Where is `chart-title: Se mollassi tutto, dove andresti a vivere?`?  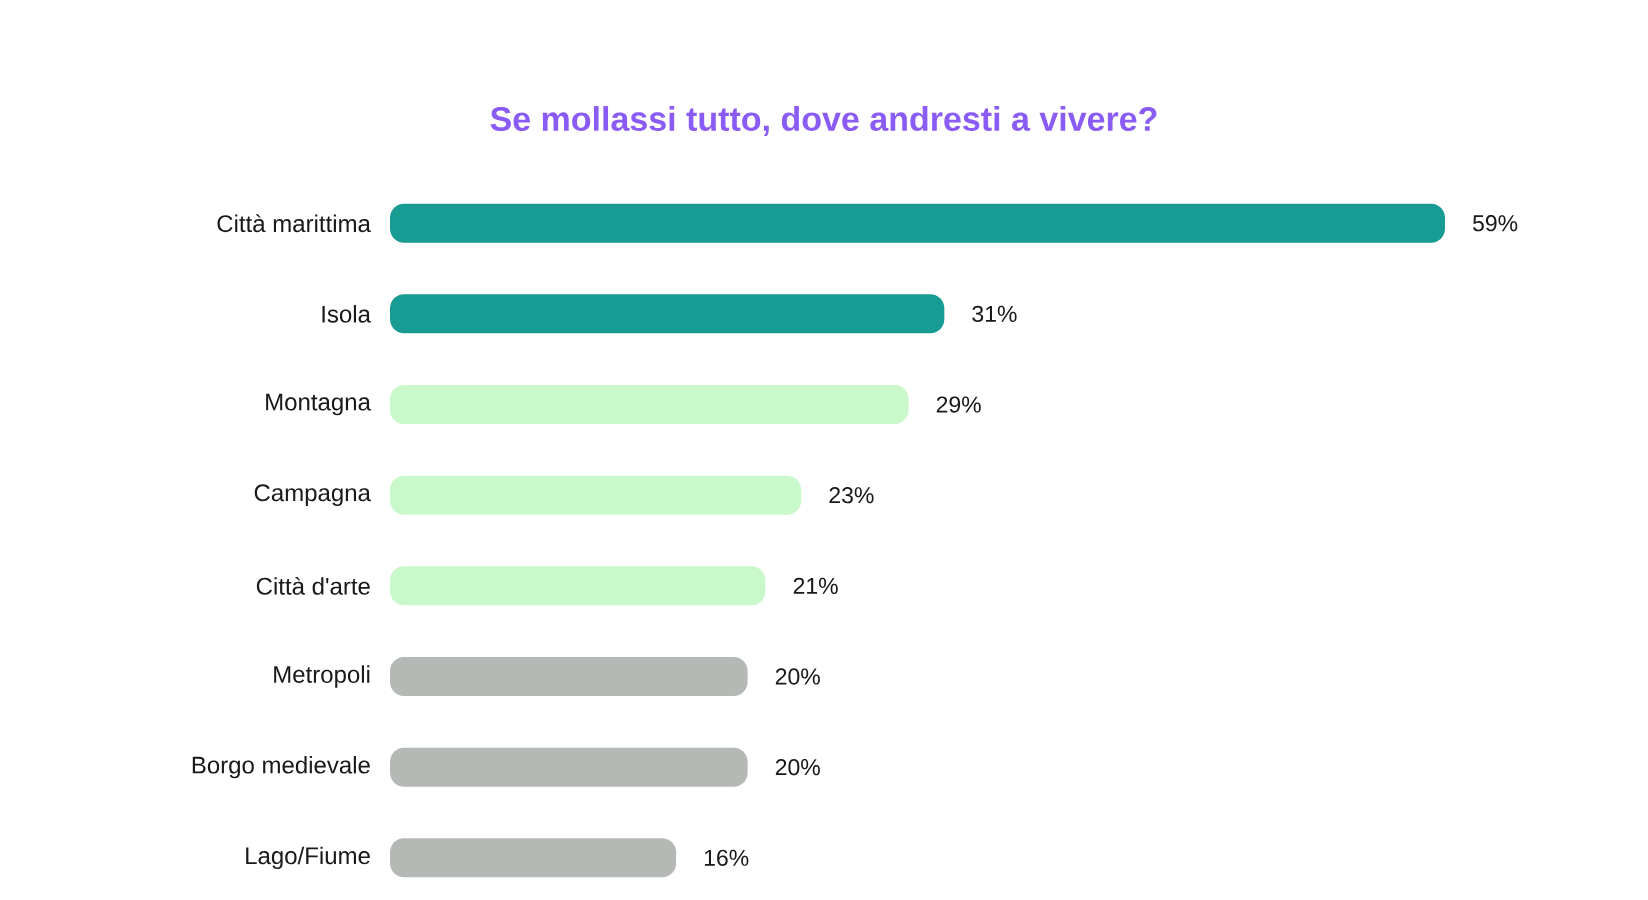
chart-title: Se mollassi tutto, dove andresti a vivere? is located at coordinates (823, 121).